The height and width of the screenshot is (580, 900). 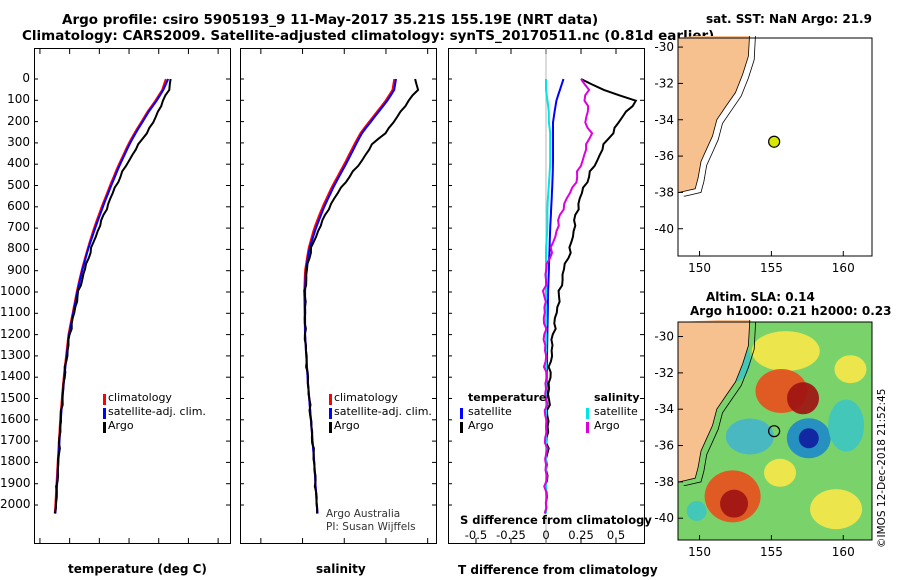 What do you see at coordinates (511, 535) in the screenshot?
I see `s-tick-label: -0.25` at bounding box center [511, 535].